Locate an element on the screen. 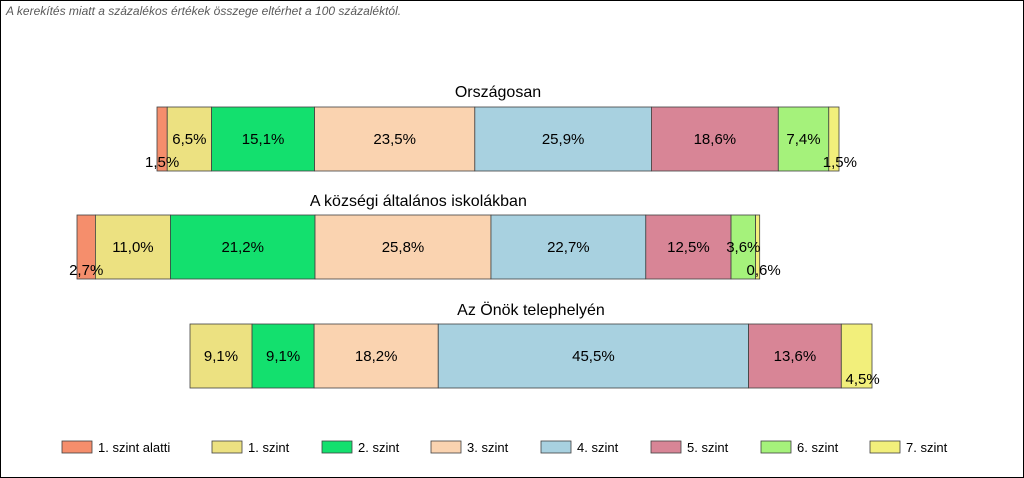  bar-3-label-3: 9,1% is located at coordinates (283, 356).